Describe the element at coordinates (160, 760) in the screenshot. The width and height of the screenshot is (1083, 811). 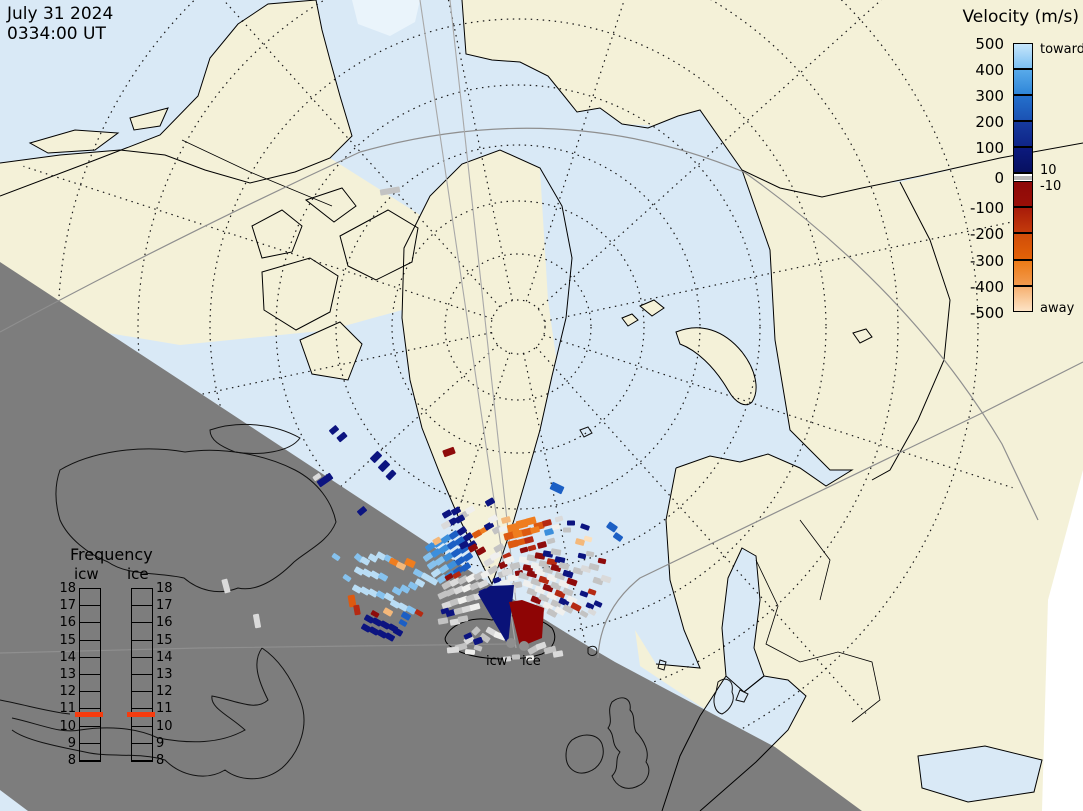
I see `frequency-tick-label: 8` at that location.